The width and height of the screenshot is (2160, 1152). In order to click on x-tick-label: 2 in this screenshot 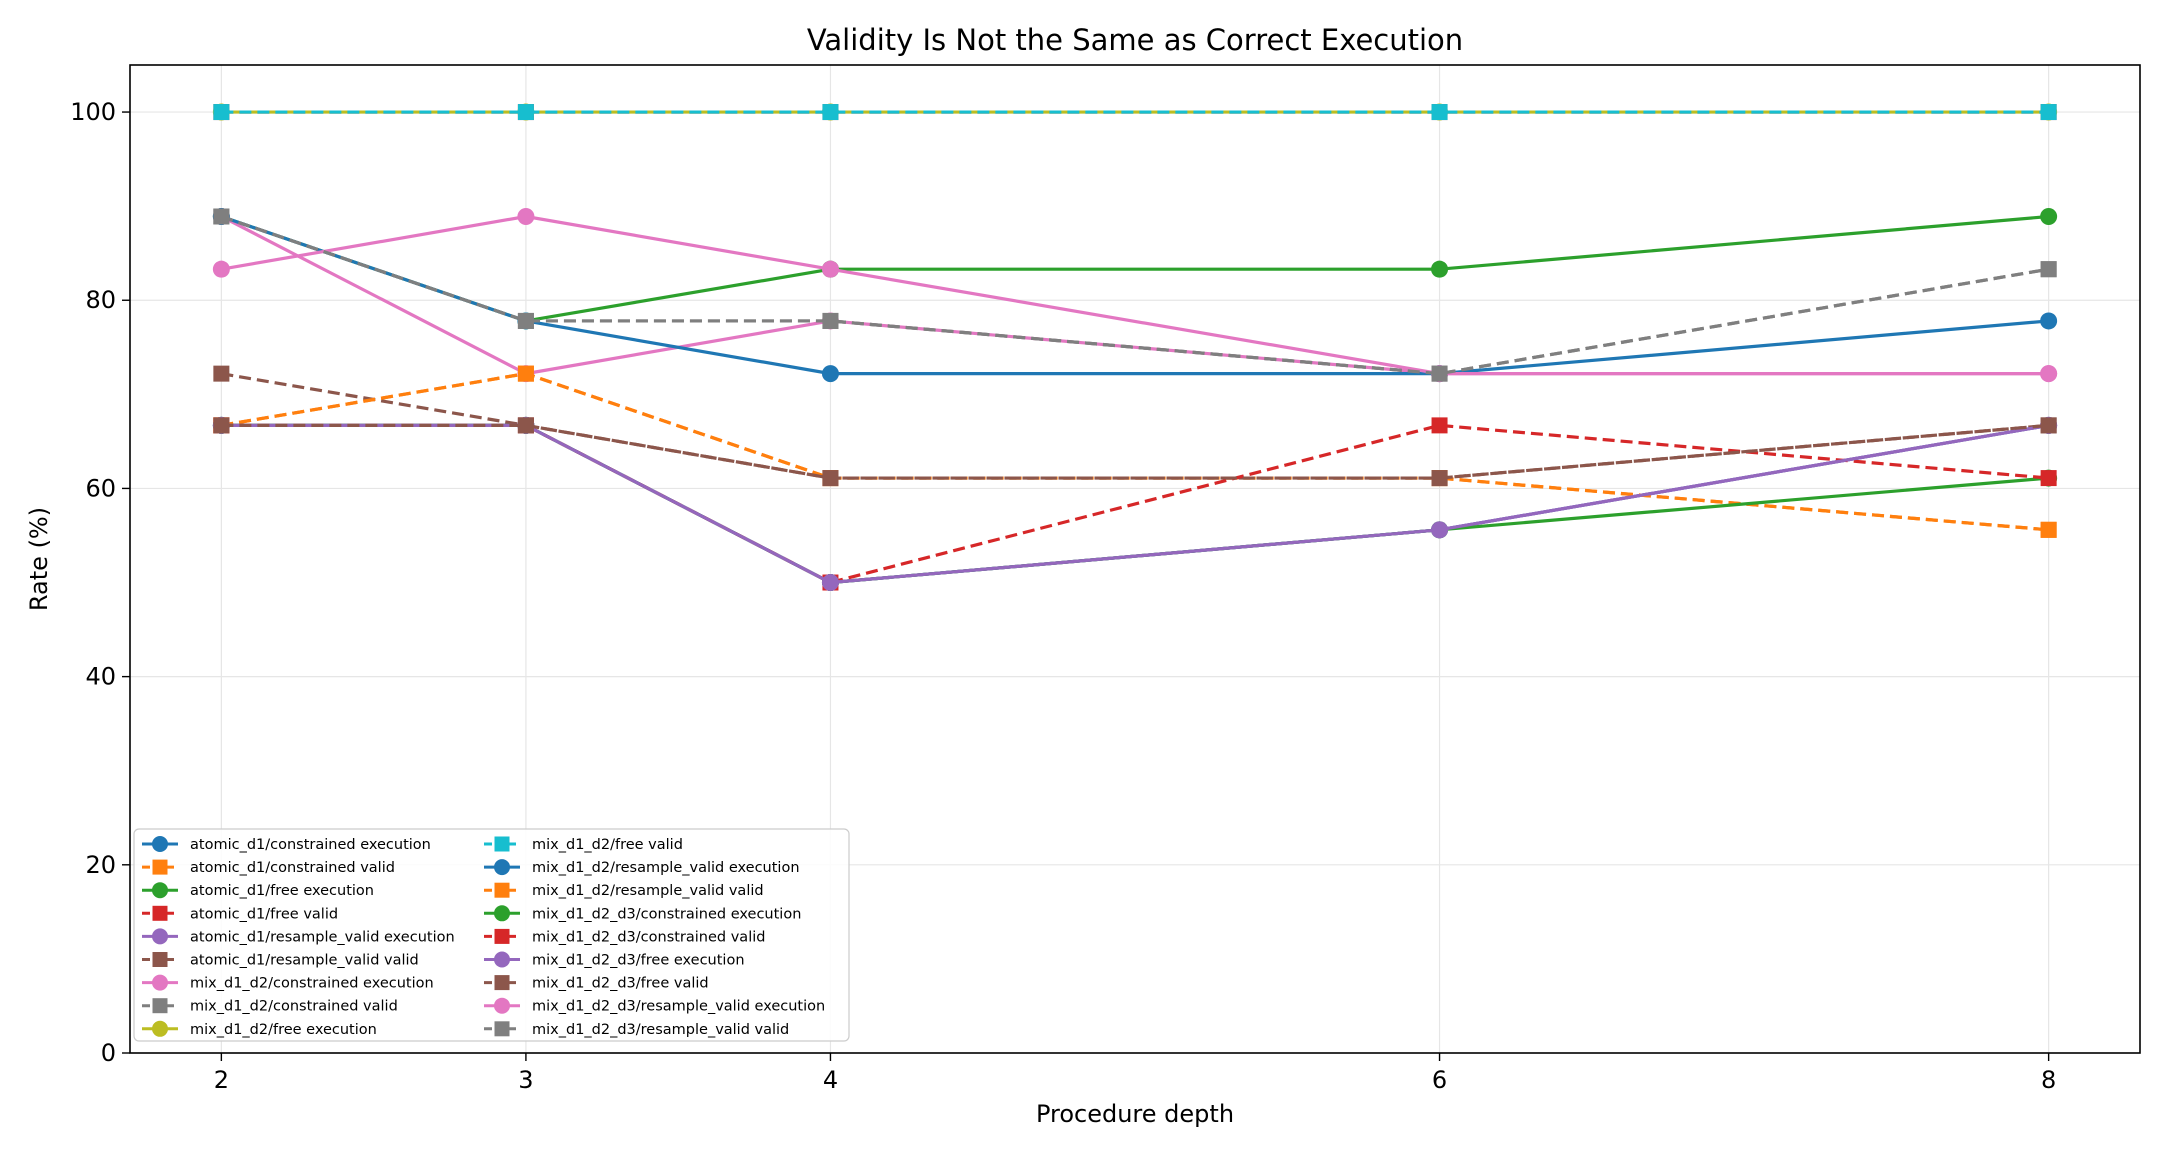, I will do `click(221, 1080)`.